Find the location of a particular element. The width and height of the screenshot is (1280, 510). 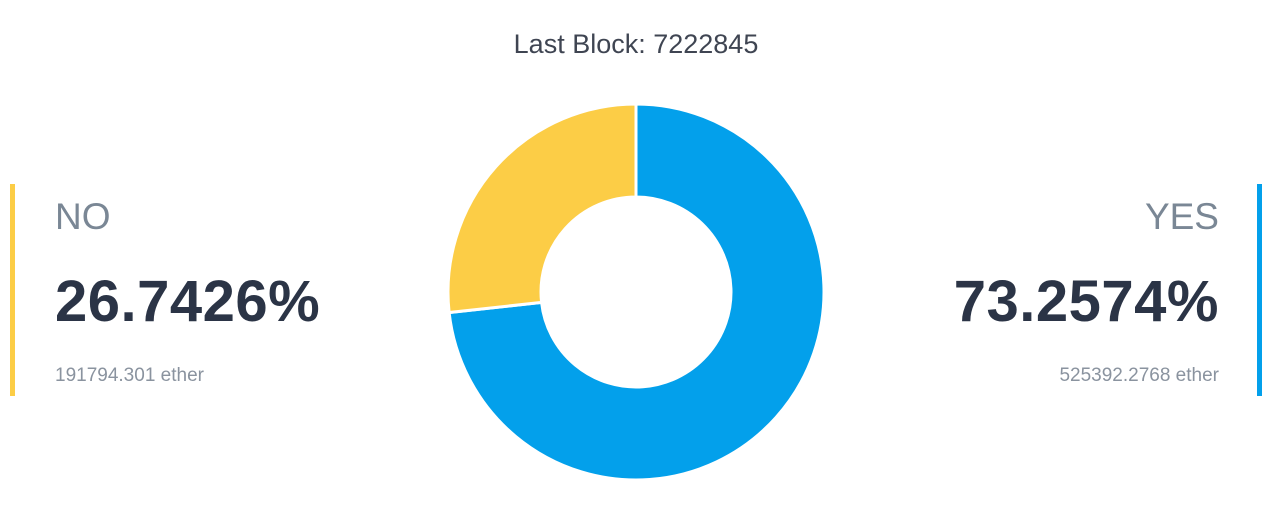

yes-amount: 525392.2768 ether is located at coordinates (1139, 375).